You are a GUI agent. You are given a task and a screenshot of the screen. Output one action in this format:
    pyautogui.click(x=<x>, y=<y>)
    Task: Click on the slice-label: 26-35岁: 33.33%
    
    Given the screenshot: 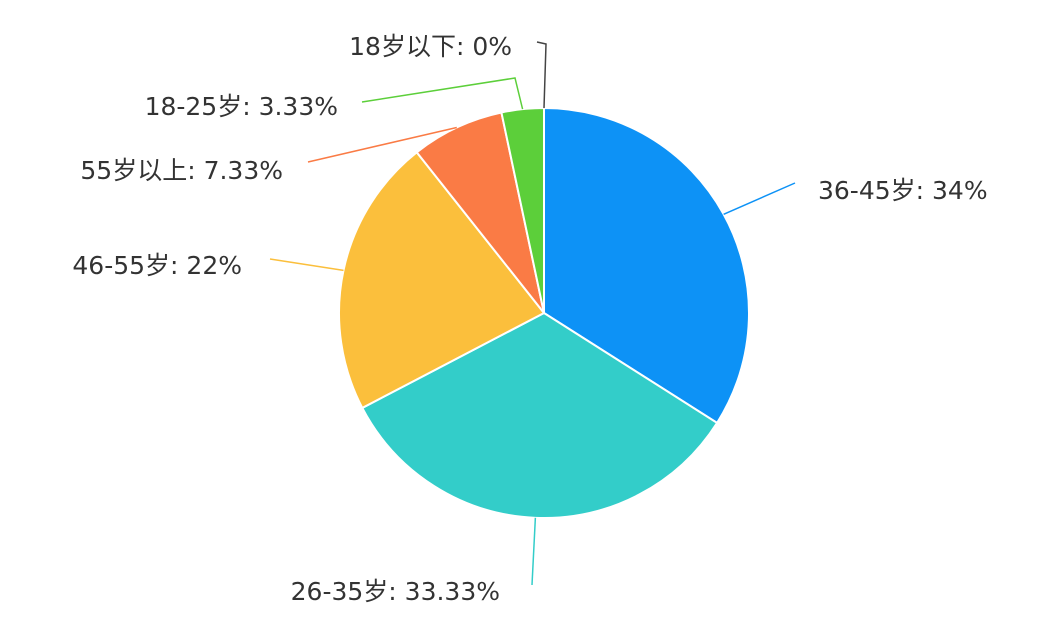 What is the action you would take?
    pyautogui.click(x=395, y=591)
    